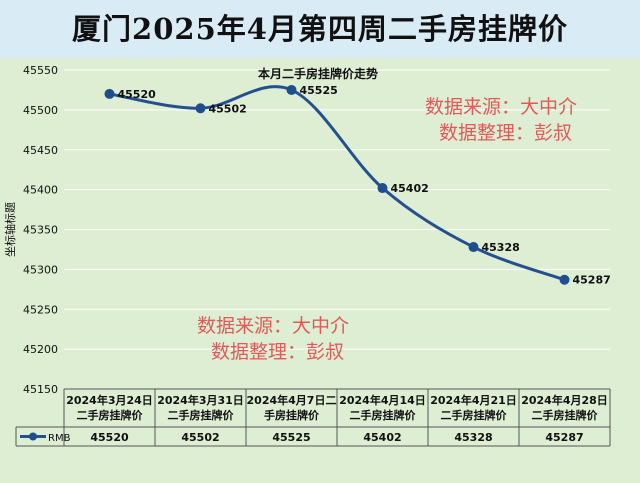 Image resolution: width=640 pixels, height=483 pixels. What do you see at coordinates (291, 437) in the screenshot?
I see `table-value: 45525` at bounding box center [291, 437].